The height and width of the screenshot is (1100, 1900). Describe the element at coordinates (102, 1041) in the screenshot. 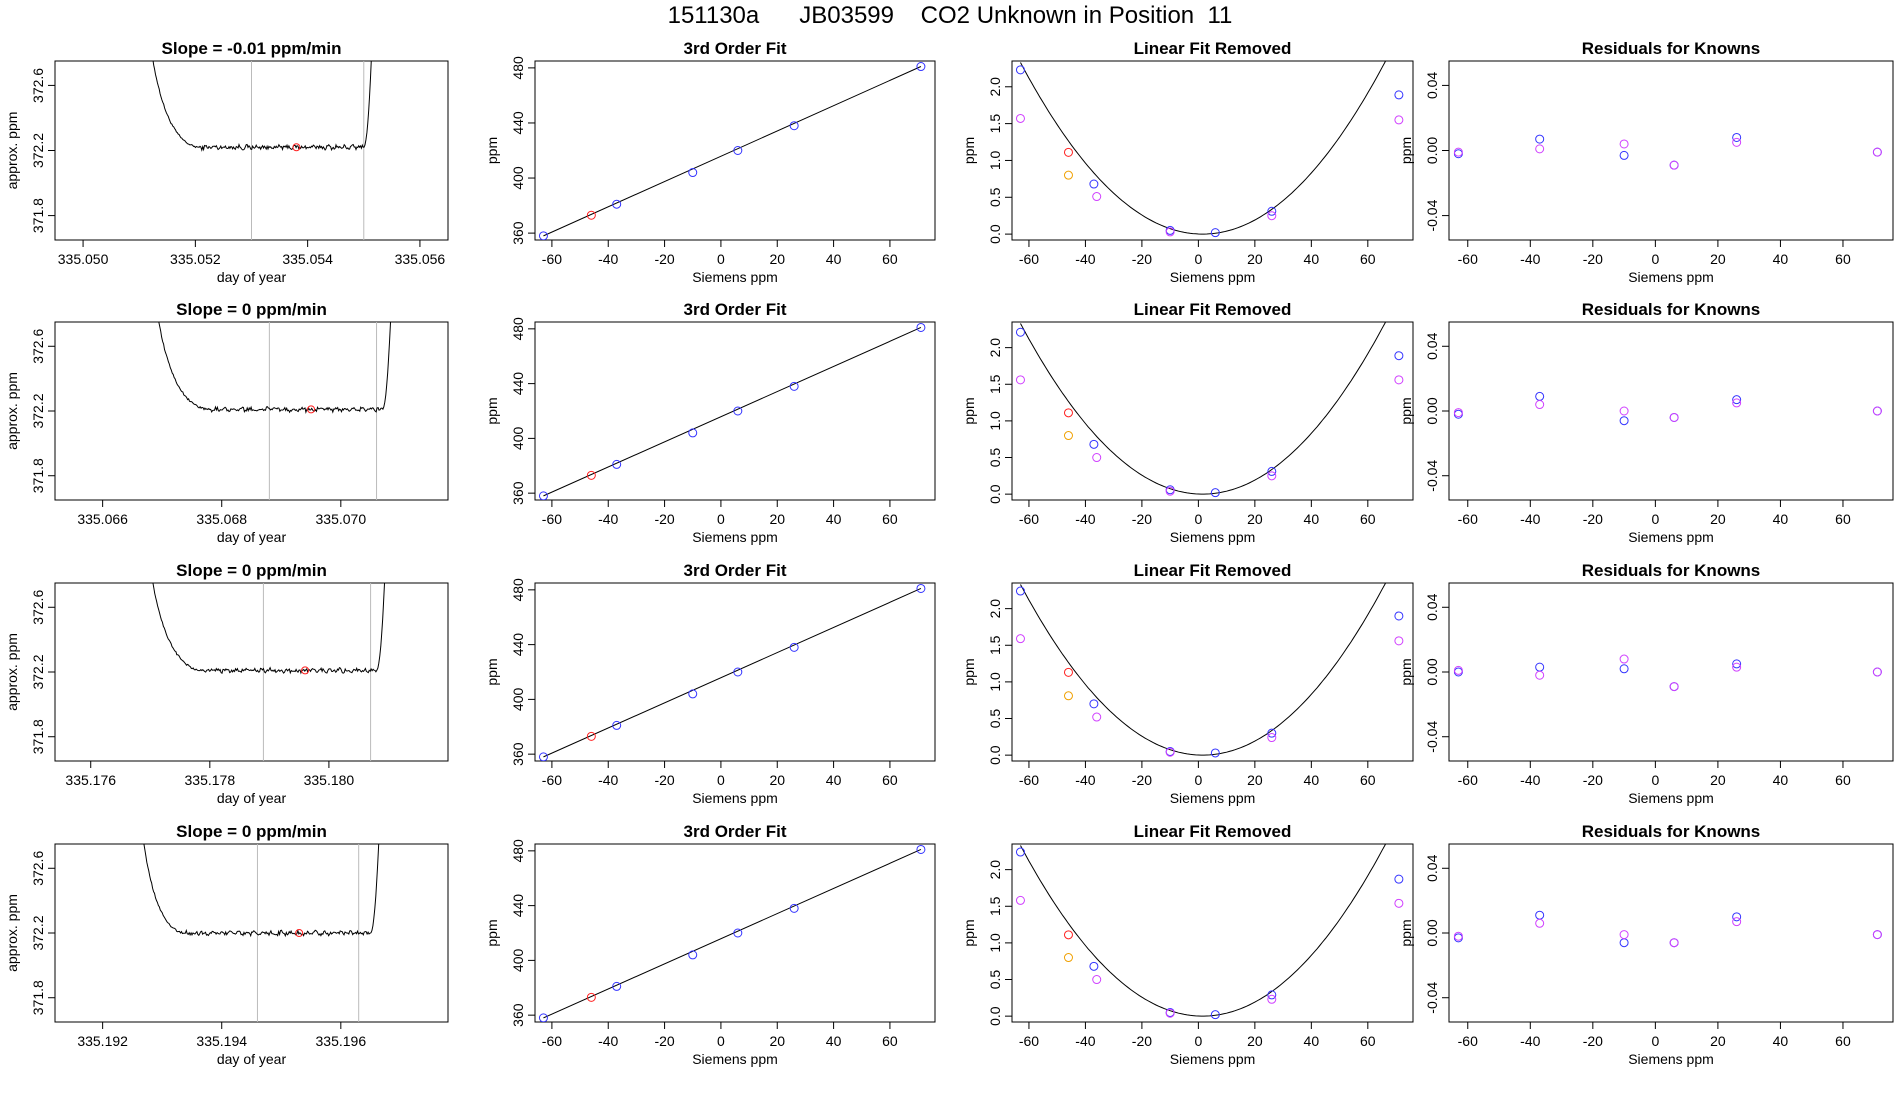

I see `x-tick-label: 335.192` at that location.